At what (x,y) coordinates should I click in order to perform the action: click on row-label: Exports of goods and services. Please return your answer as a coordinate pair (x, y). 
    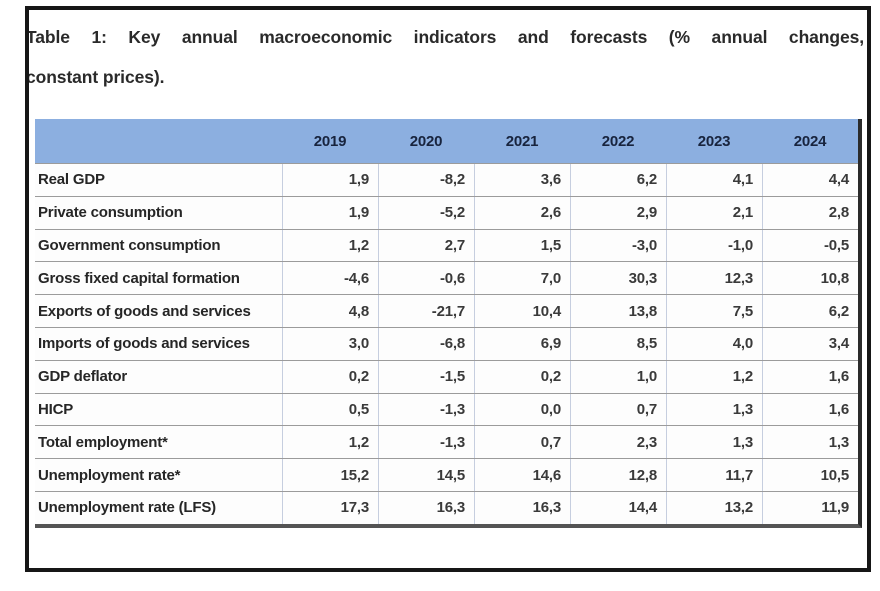
    Looking at the image, I should click on (144, 311).